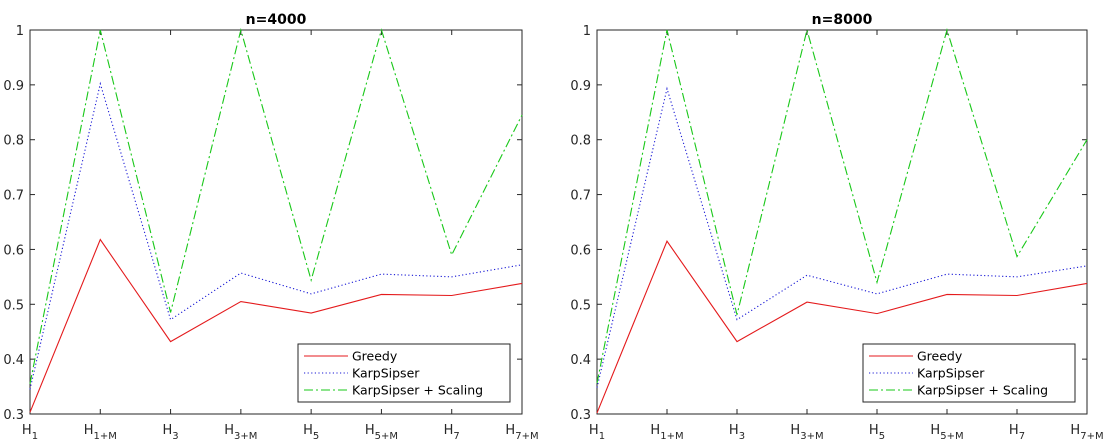 This screenshot has width=1114, height=445. I want to click on chart-title: n=8000, so click(842, 20).